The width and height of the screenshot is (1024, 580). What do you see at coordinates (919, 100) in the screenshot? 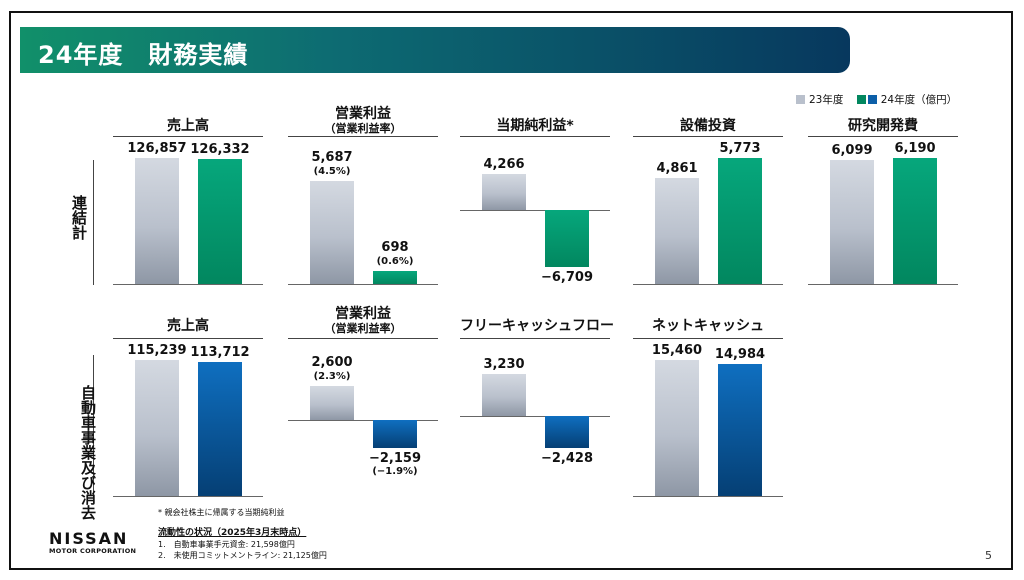
I see `legend-label-24: 24年度（億円）` at bounding box center [919, 100].